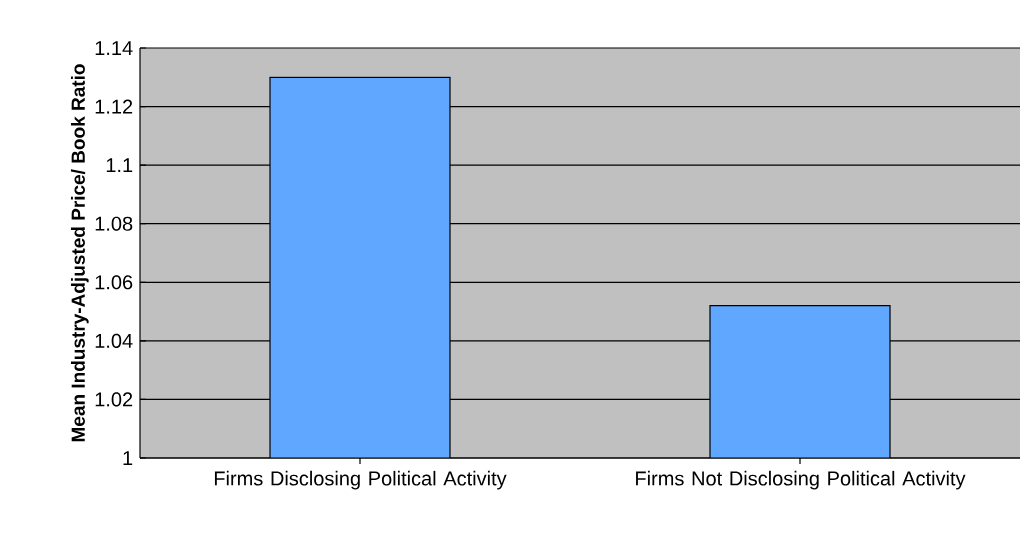  Describe the element at coordinates (114, 282) in the screenshot. I see `y-tick-label: 1.06` at that location.